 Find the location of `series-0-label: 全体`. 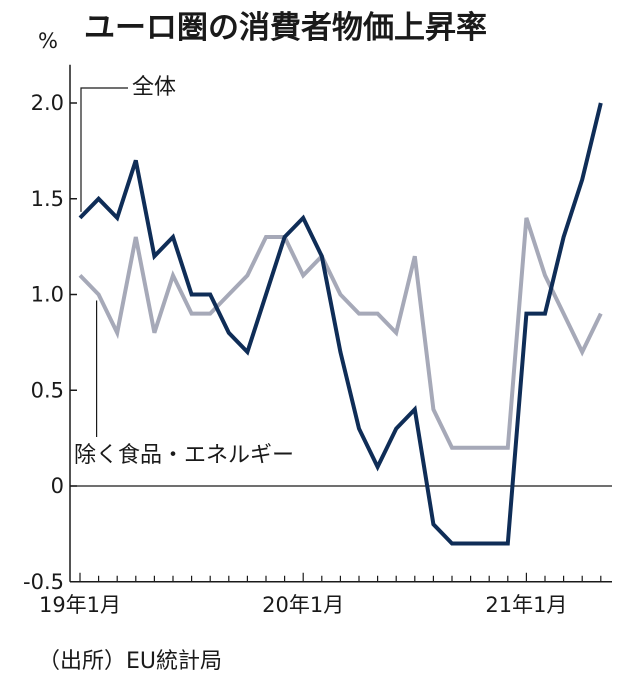

series-0-label: 全体 is located at coordinates (154, 87).